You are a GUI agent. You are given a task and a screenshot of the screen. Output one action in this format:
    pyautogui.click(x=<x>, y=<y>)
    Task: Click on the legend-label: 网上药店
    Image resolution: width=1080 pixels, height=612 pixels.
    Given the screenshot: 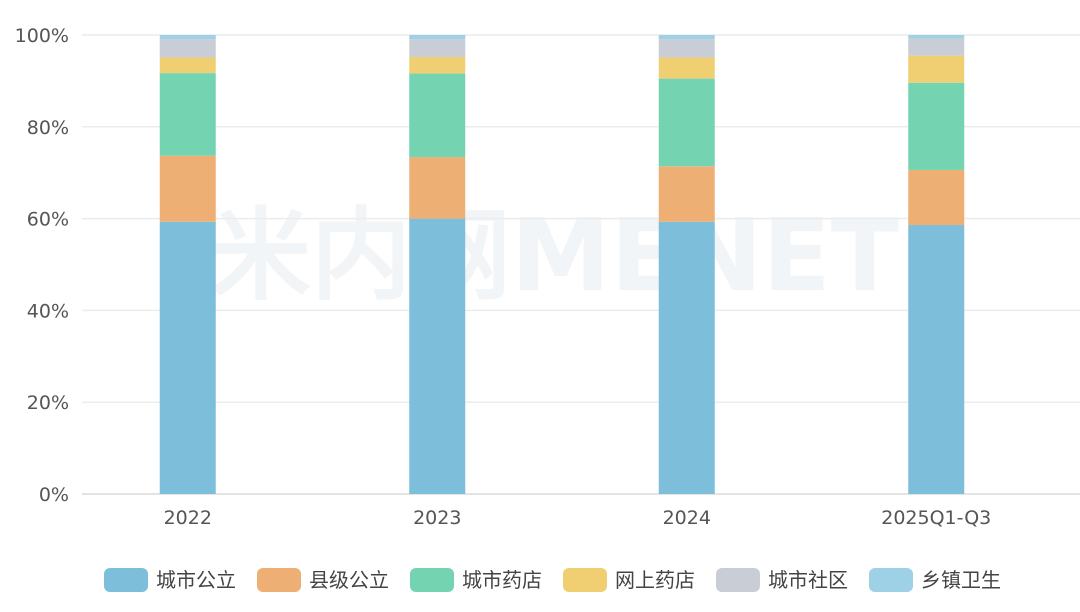 What is the action you would take?
    pyautogui.click(x=655, y=580)
    